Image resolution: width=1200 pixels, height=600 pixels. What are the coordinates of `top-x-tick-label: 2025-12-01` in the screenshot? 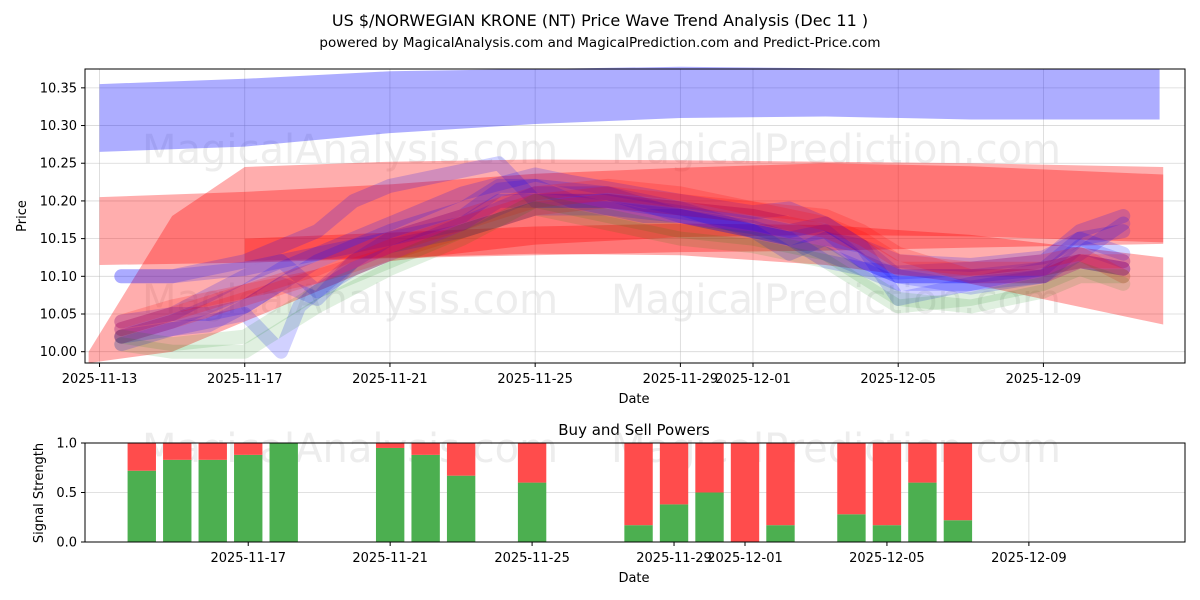 It's located at (753, 379).